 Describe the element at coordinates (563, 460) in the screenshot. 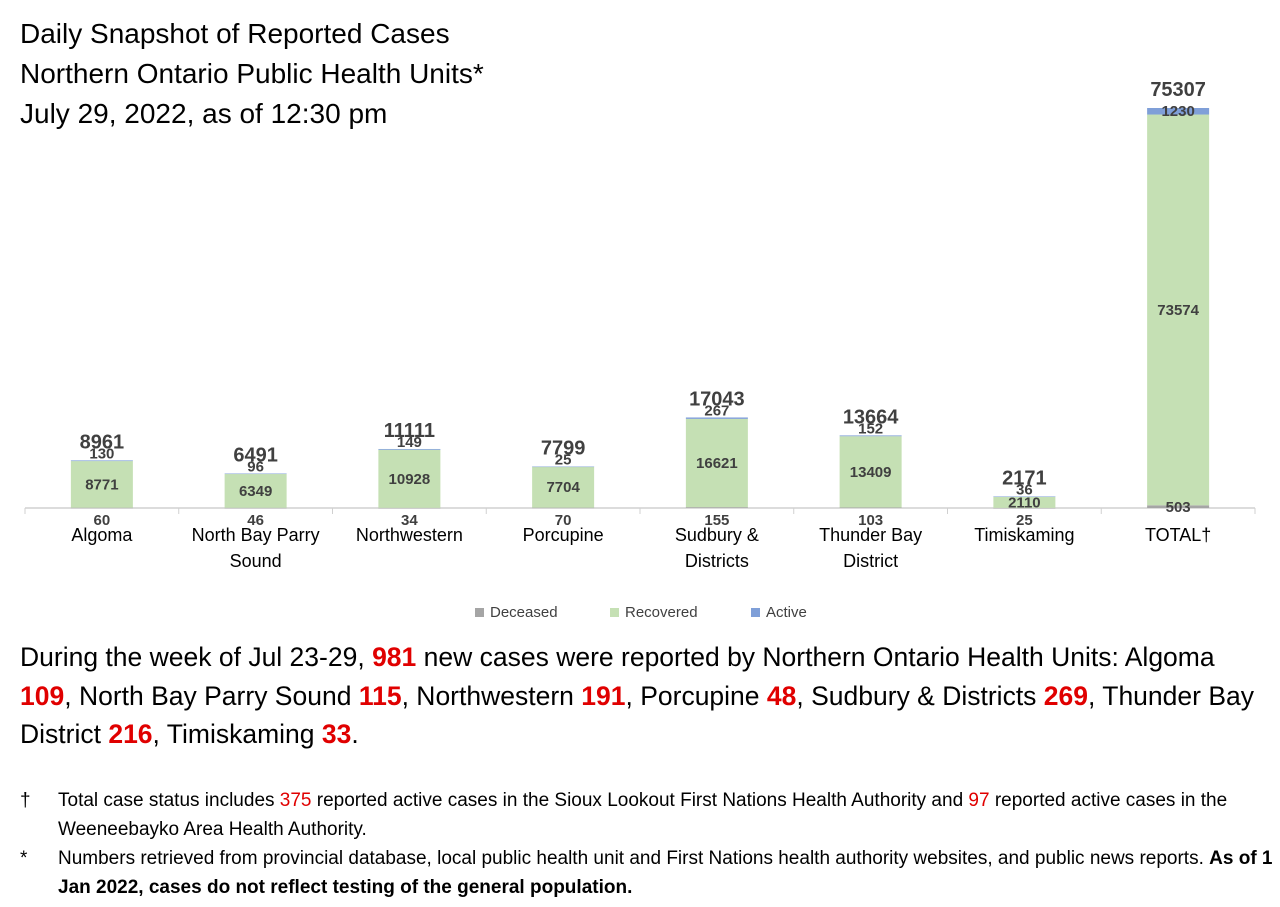

I see `data-label-active: 25` at that location.